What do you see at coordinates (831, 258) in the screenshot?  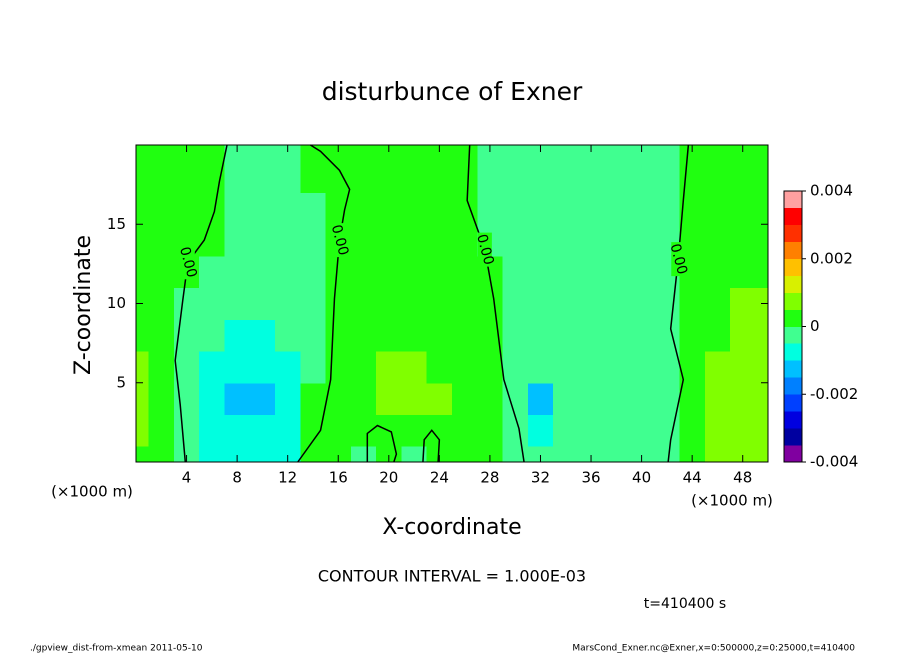 I see `colorbar-tick-label: 0.002` at bounding box center [831, 258].